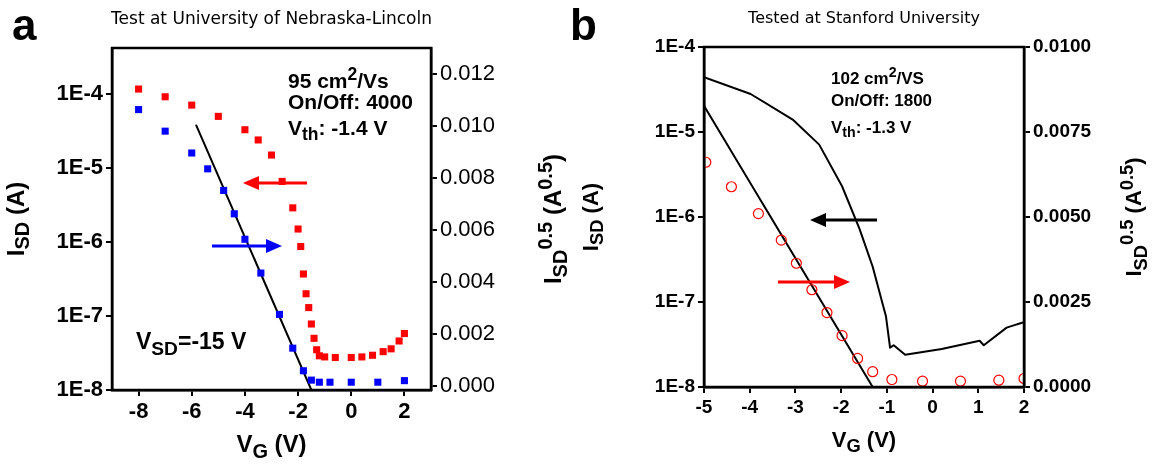 This screenshot has width=1156, height=469. Describe the element at coordinates (1062, 46) in the screenshot. I see `y2-tick-label: 0.0100` at that location.